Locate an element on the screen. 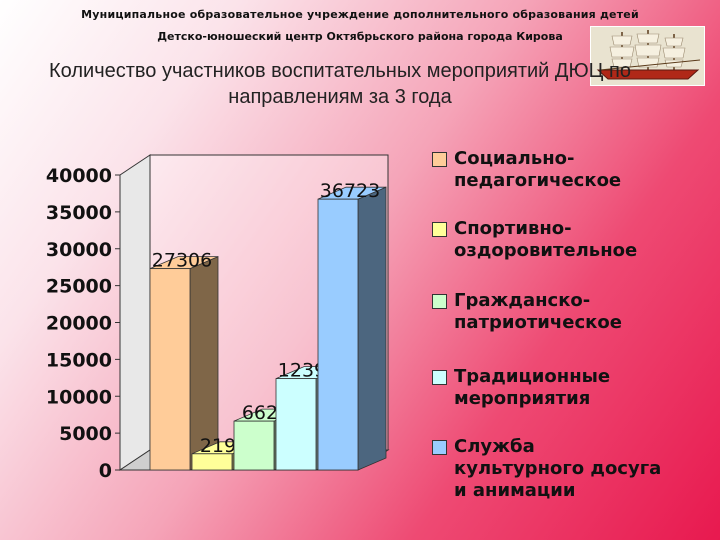  data-label: 27306 is located at coordinates (182, 261).